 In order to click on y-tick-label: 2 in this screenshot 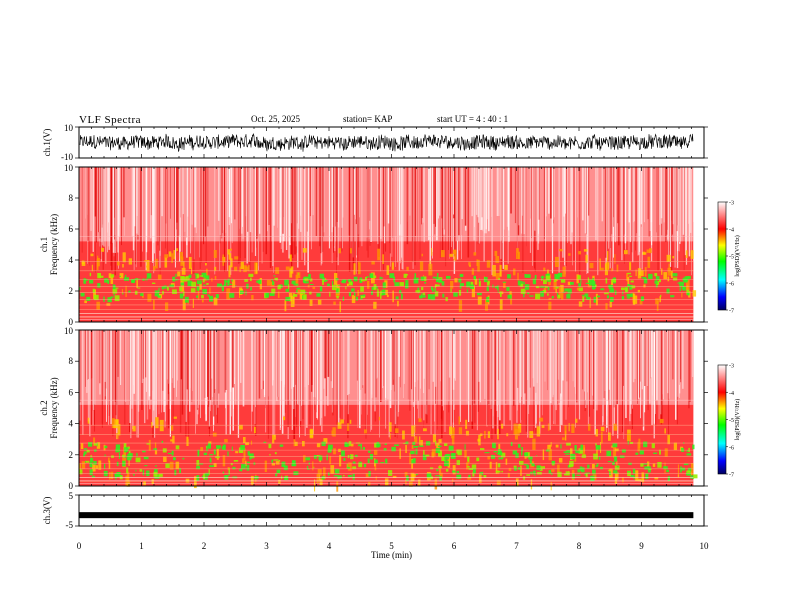, I will do `click(71, 291)`.